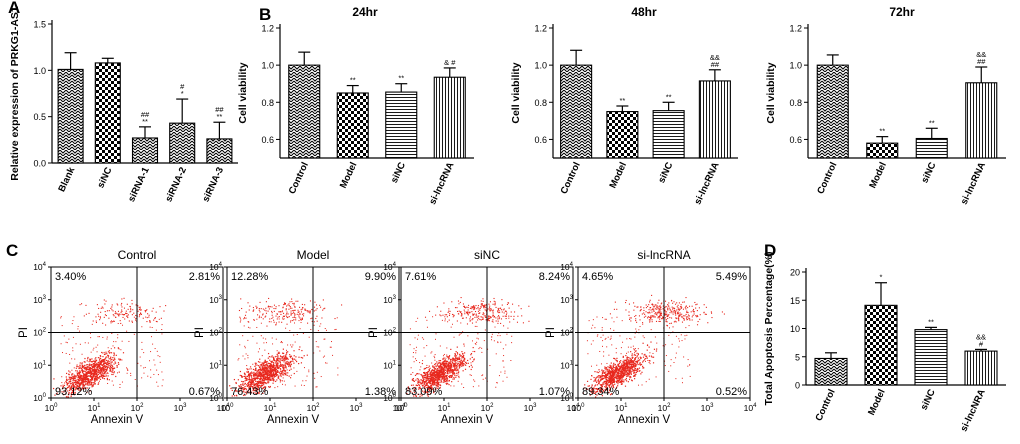 The image size is (1020, 444). What do you see at coordinates (881, 277) in the screenshot?
I see `significance-mark: *` at bounding box center [881, 277].